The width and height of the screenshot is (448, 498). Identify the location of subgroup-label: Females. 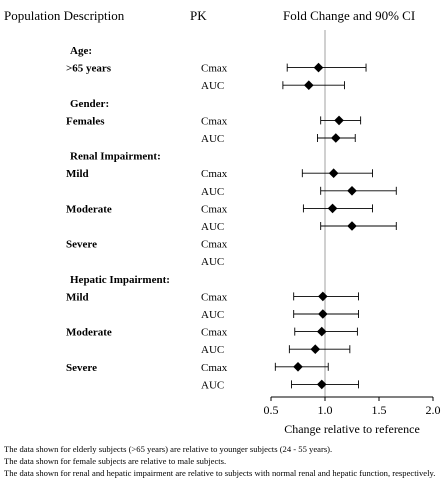
(85, 121).